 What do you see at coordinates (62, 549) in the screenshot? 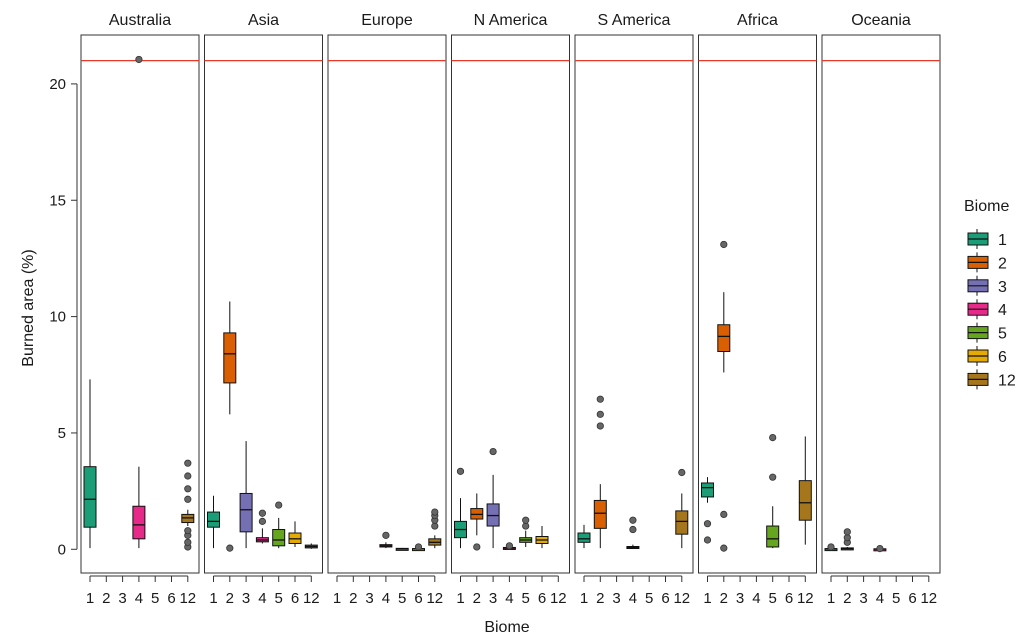
I see `y-tick-label: 0` at bounding box center [62, 549].